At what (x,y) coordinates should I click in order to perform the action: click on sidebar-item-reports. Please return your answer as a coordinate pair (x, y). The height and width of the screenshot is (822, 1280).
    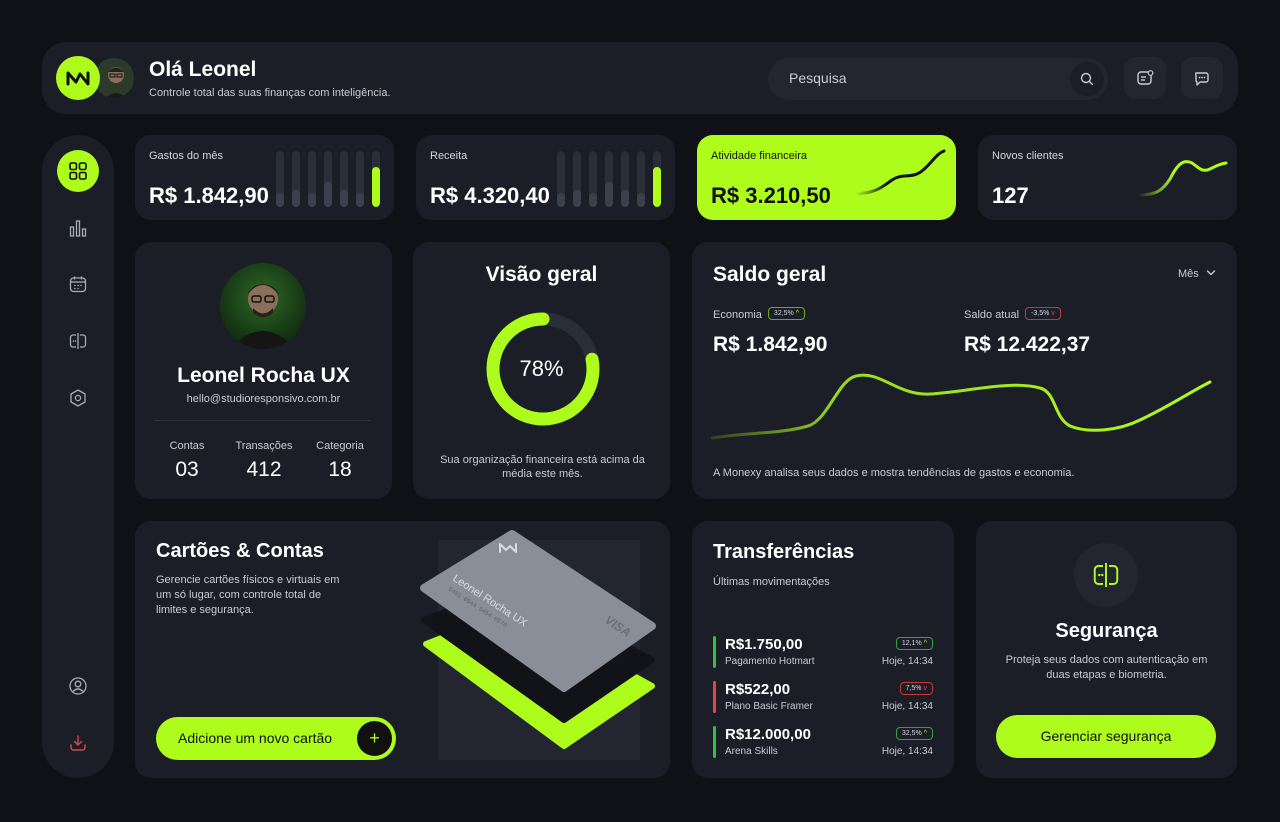
    Looking at the image, I should click on (78, 228).